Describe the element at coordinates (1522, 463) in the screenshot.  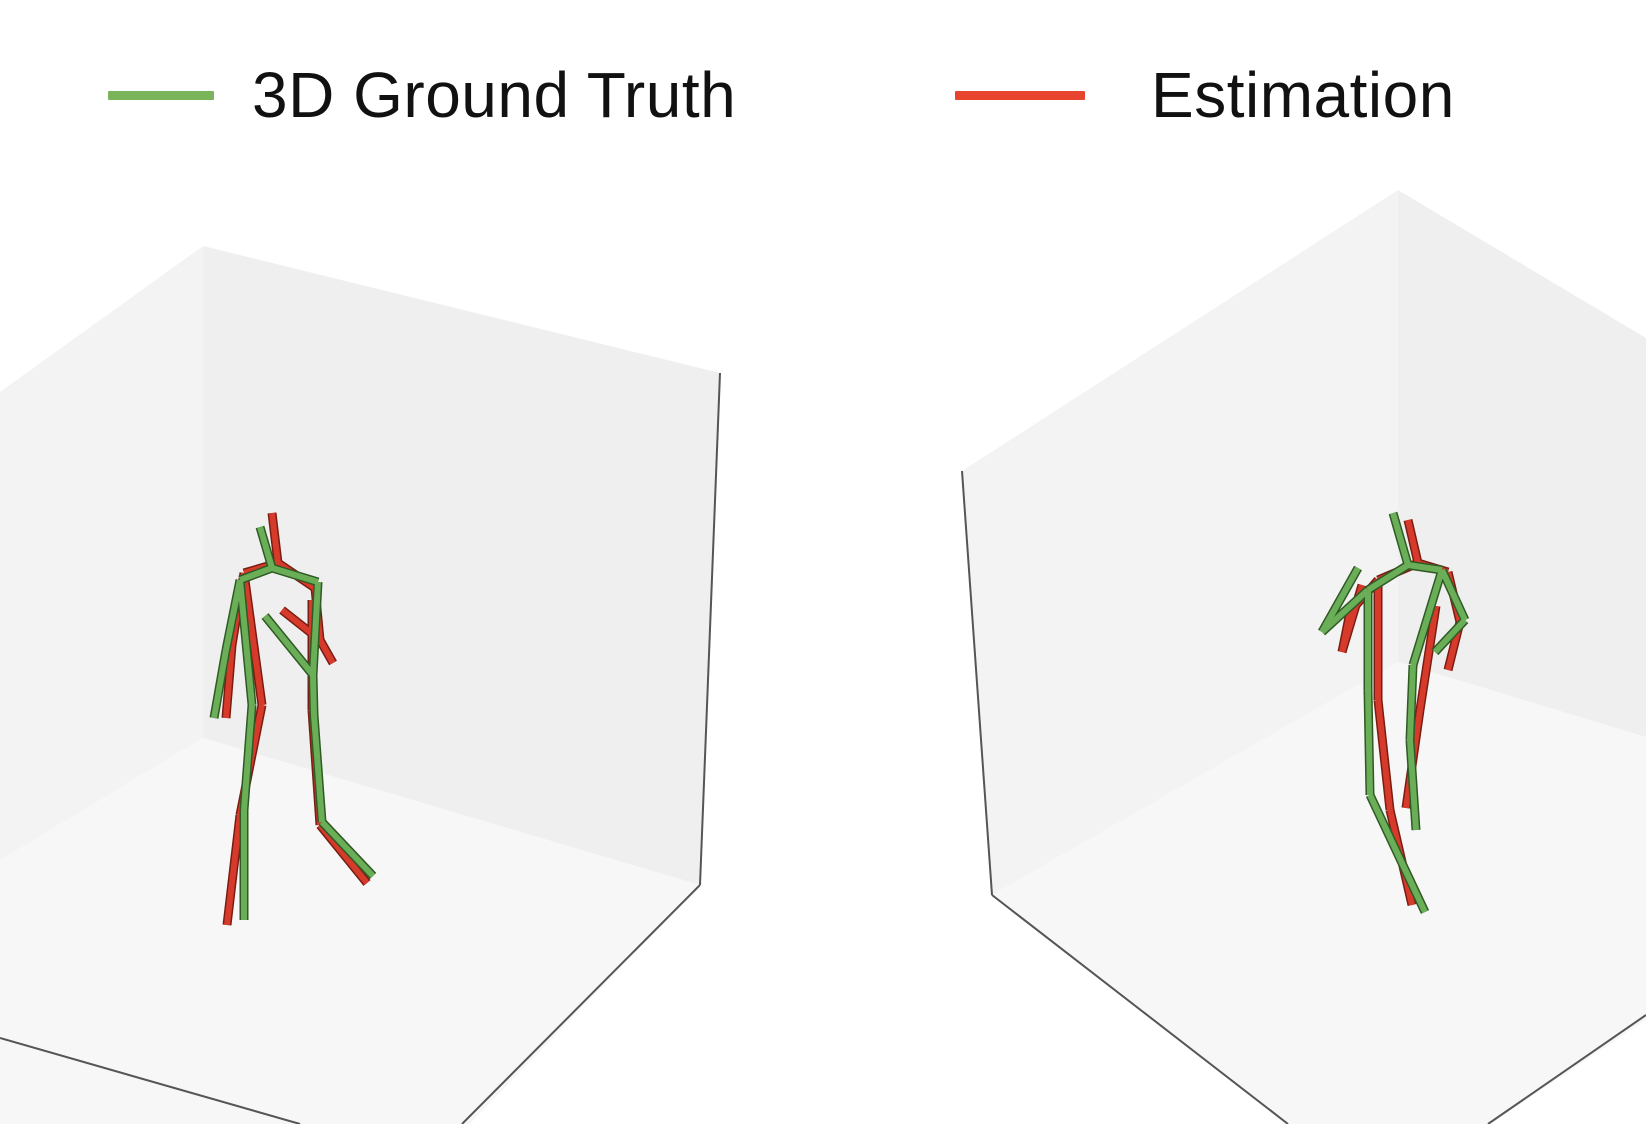
I see `right-back-wall` at that location.